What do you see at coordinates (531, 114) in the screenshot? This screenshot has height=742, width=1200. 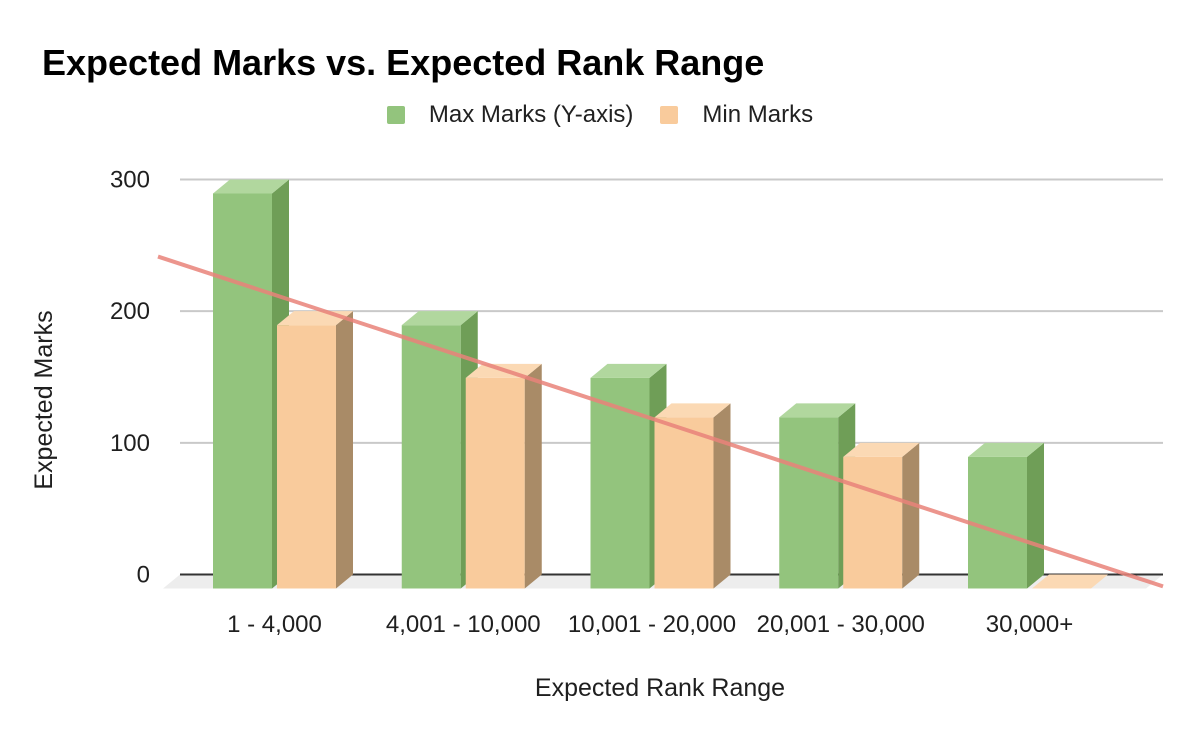 I see `legend-label-max-marks: Max Marks (Y-axis)` at bounding box center [531, 114].